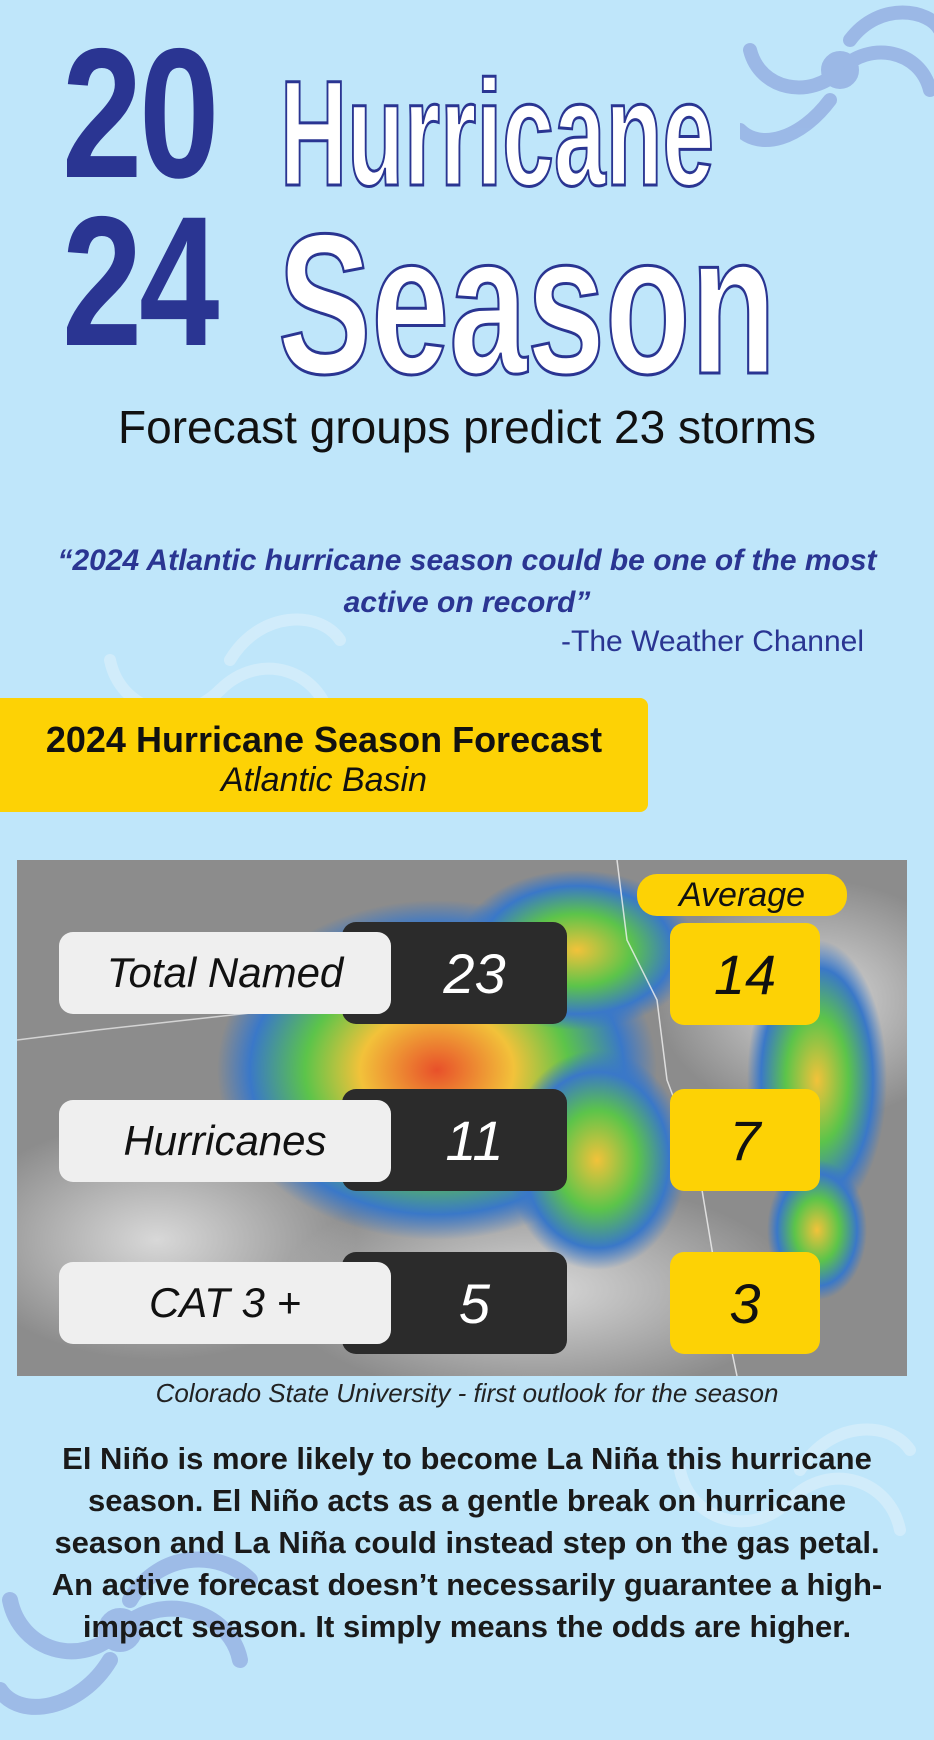 The width and height of the screenshot is (934, 1740). I want to click on average-header: Average, so click(742, 895).